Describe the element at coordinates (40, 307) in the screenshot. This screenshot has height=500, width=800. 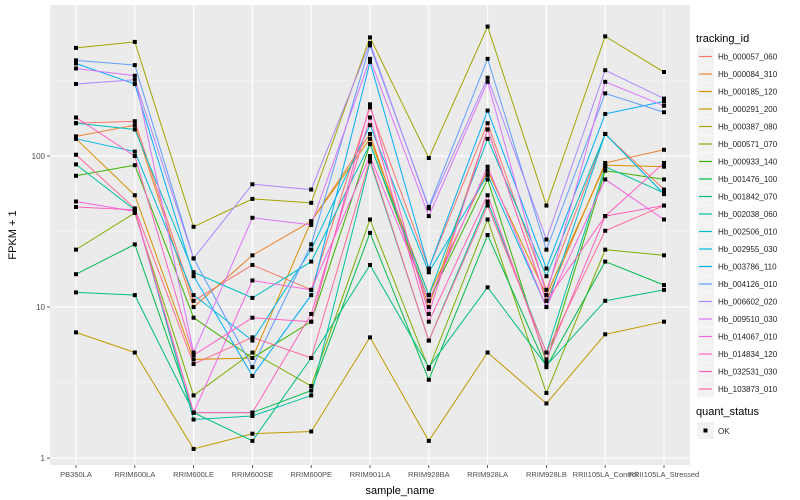
I see `y-tick-label: 10` at that location.